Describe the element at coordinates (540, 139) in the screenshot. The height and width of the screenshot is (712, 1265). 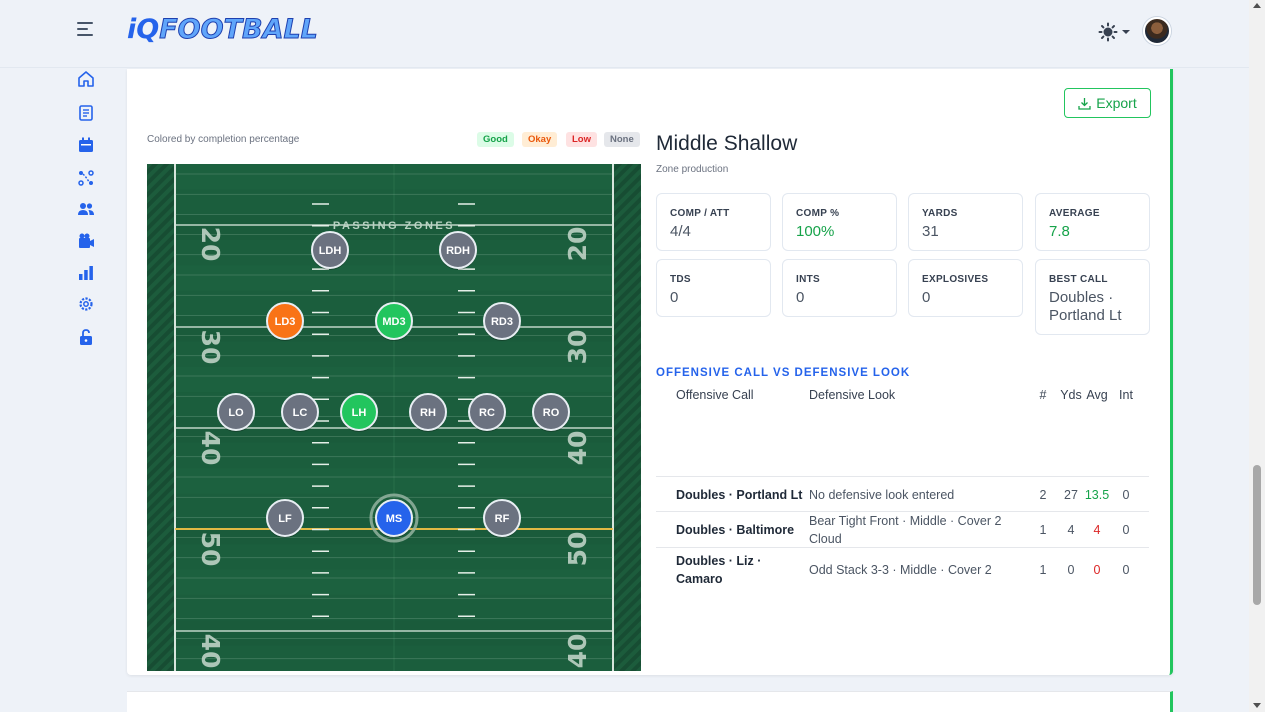
I see `legend-okay: Okay` at that location.